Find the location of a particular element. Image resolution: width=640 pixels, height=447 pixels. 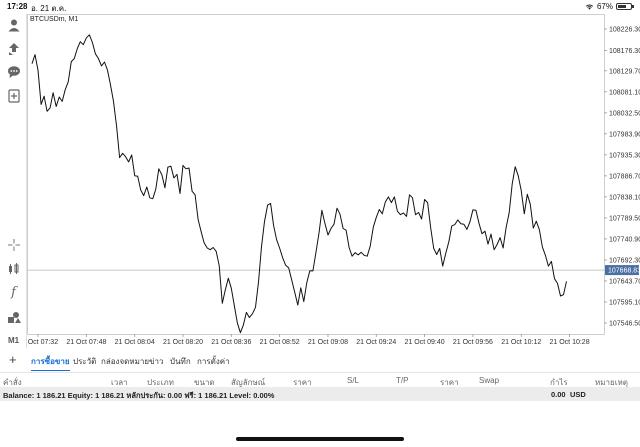

x-tick-label: 21 Oct 07:48 is located at coordinates (86, 342).